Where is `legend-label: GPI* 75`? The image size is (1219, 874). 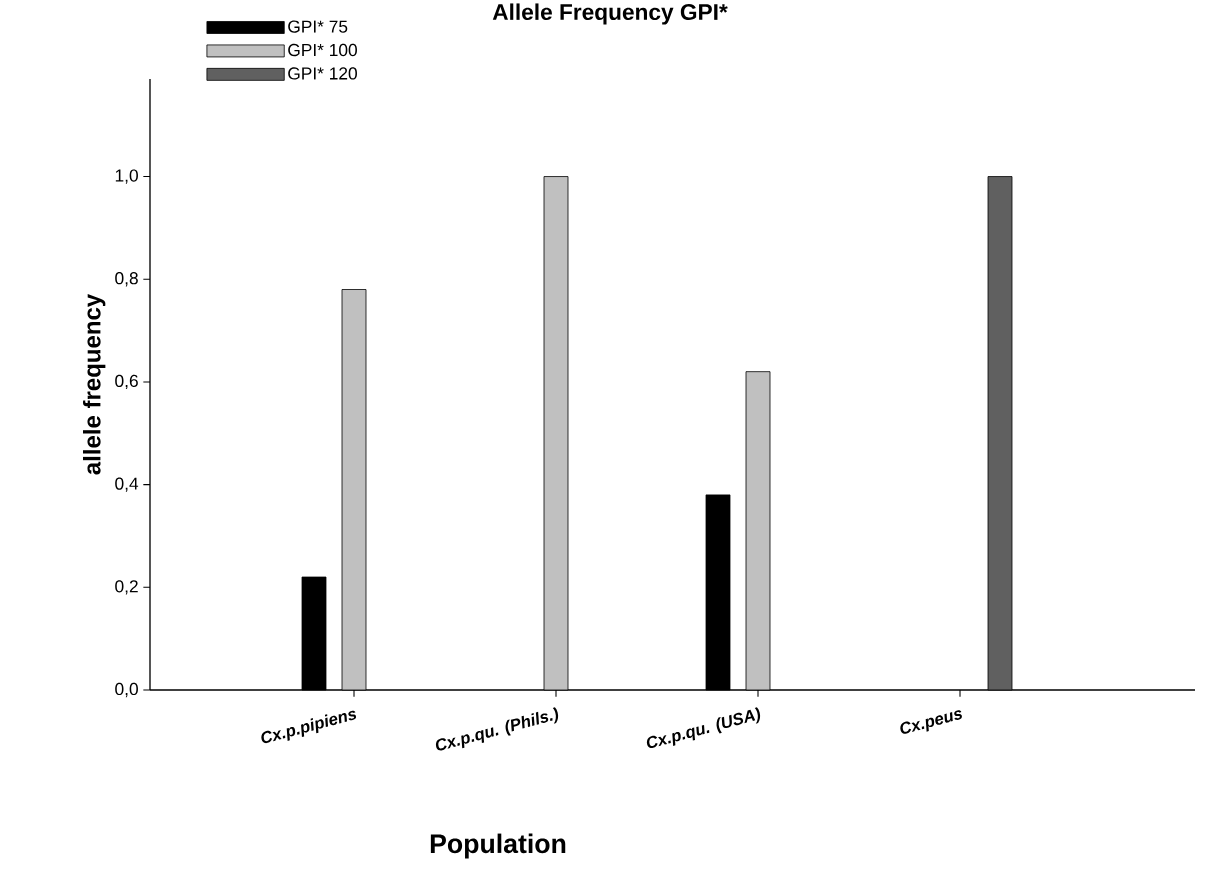 legend-label: GPI* 75 is located at coordinates (318, 26).